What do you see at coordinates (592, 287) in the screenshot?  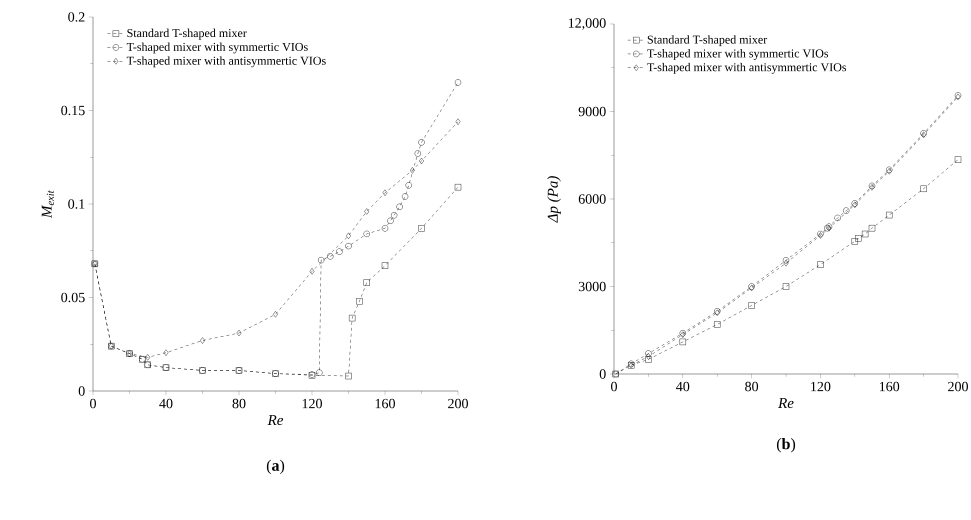 I see `y-tick-label: 3000` at bounding box center [592, 287].